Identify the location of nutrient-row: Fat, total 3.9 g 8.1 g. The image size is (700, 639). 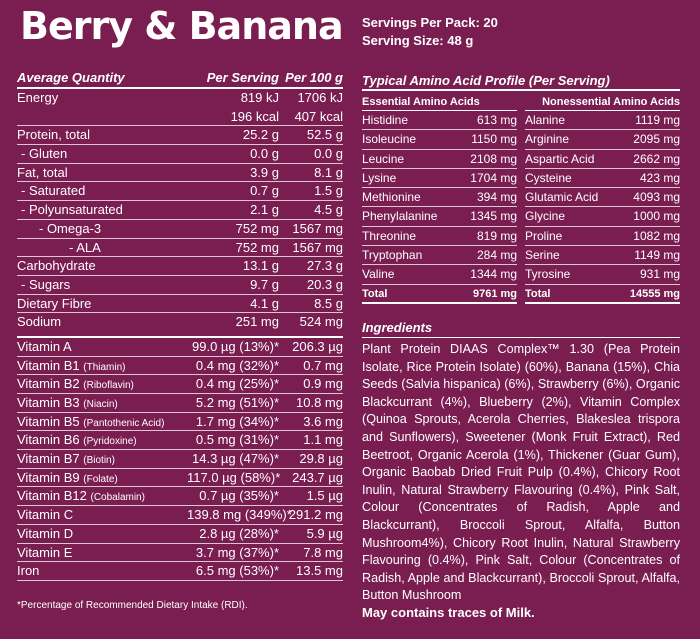
(180, 173).